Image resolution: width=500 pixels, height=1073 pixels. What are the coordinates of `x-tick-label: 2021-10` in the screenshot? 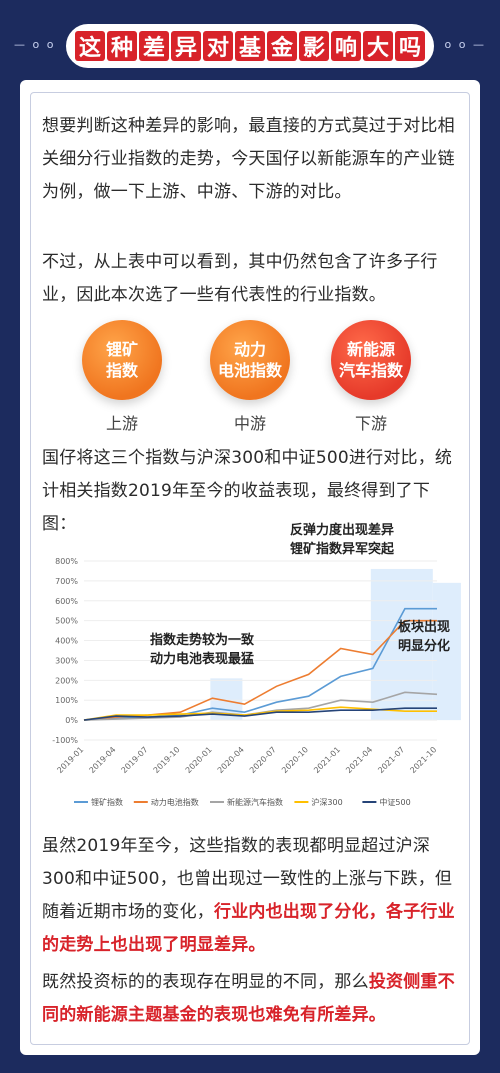 It's located at (423, 760).